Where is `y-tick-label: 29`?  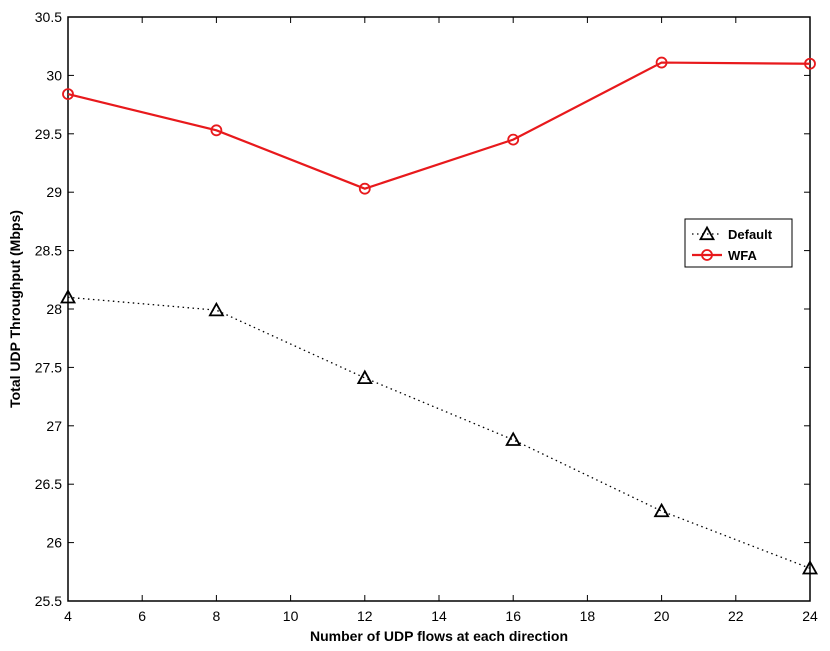 y-tick-label: 29 is located at coordinates (54, 192).